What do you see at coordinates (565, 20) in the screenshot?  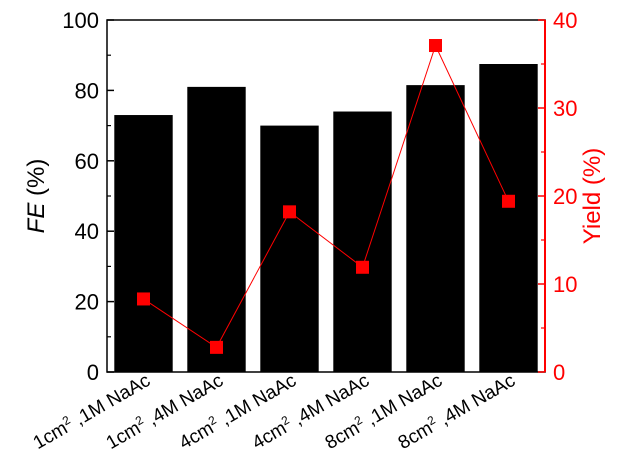 I see `right-tick-label: 40` at bounding box center [565, 20].